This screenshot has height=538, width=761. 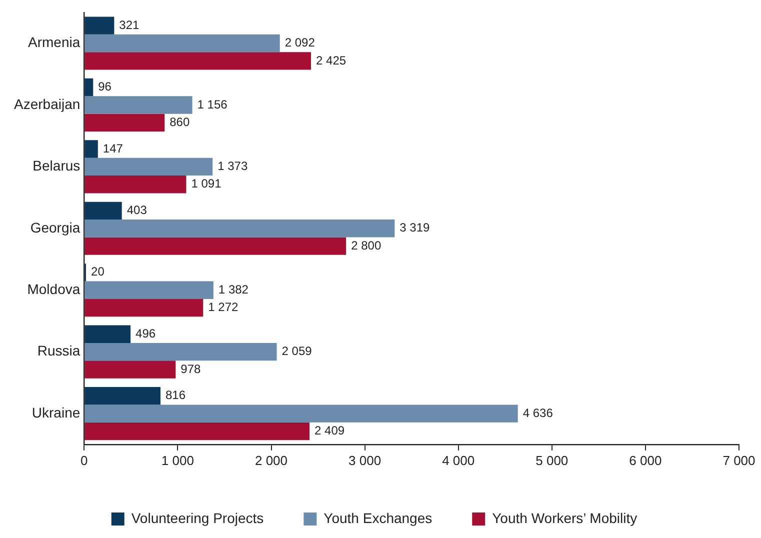 I want to click on data-label: 2 409, so click(x=329, y=431).